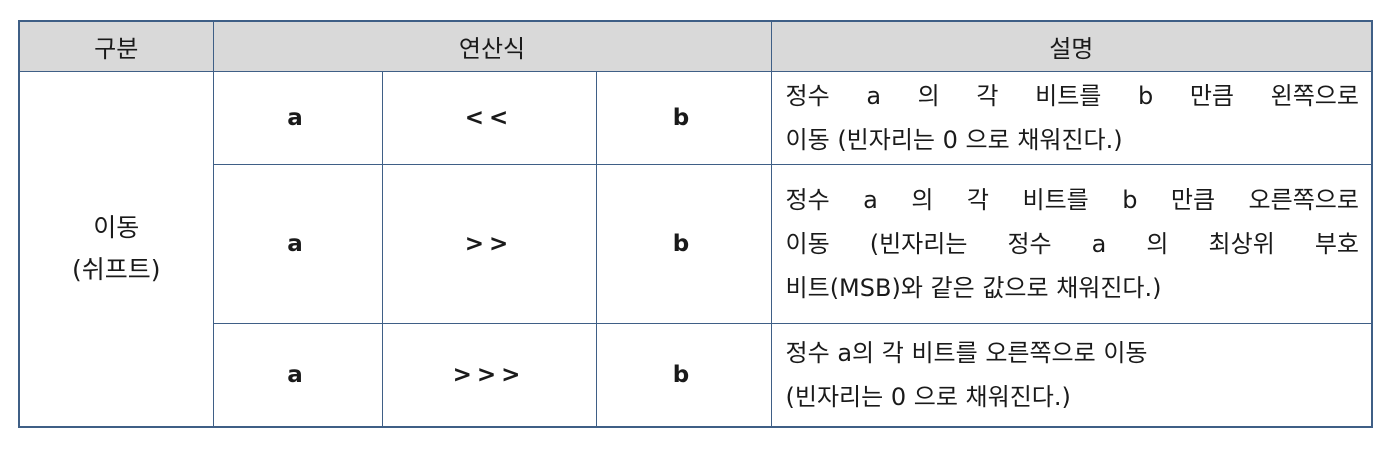 The width and height of the screenshot is (1392, 458). I want to click on category-cell: 이동 (쉬프트), so click(116, 249).